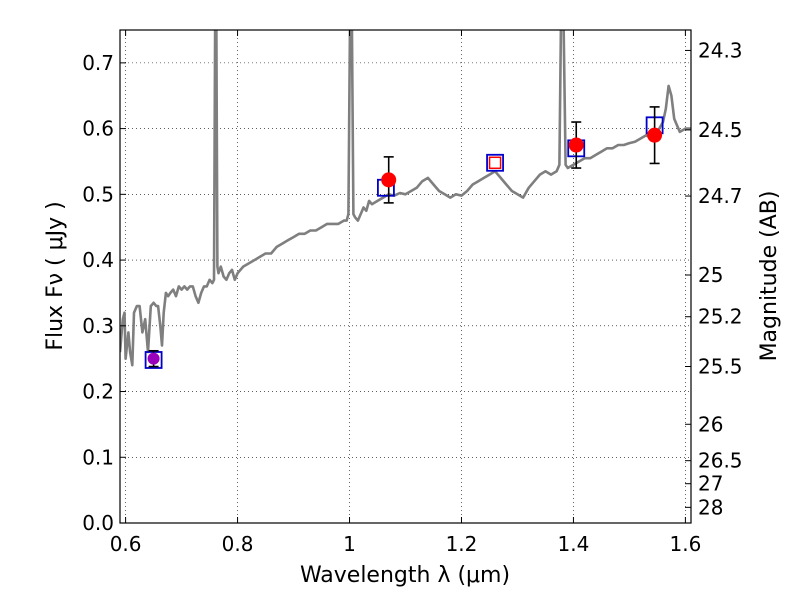 This screenshot has height=600, width=800. Describe the element at coordinates (98, 260) in the screenshot. I see `y-tick-label: 0.4` at that location.